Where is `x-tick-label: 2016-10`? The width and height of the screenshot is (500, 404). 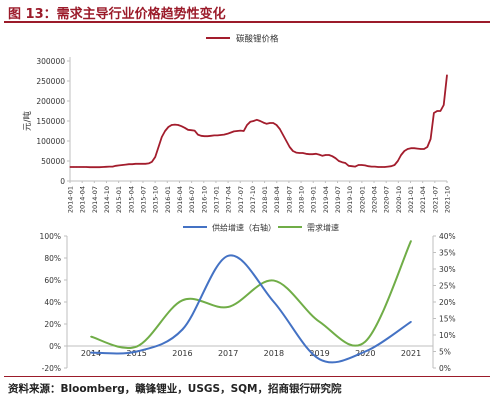
x-tick-label: 2016-10 is located at coordinates (204, 199).